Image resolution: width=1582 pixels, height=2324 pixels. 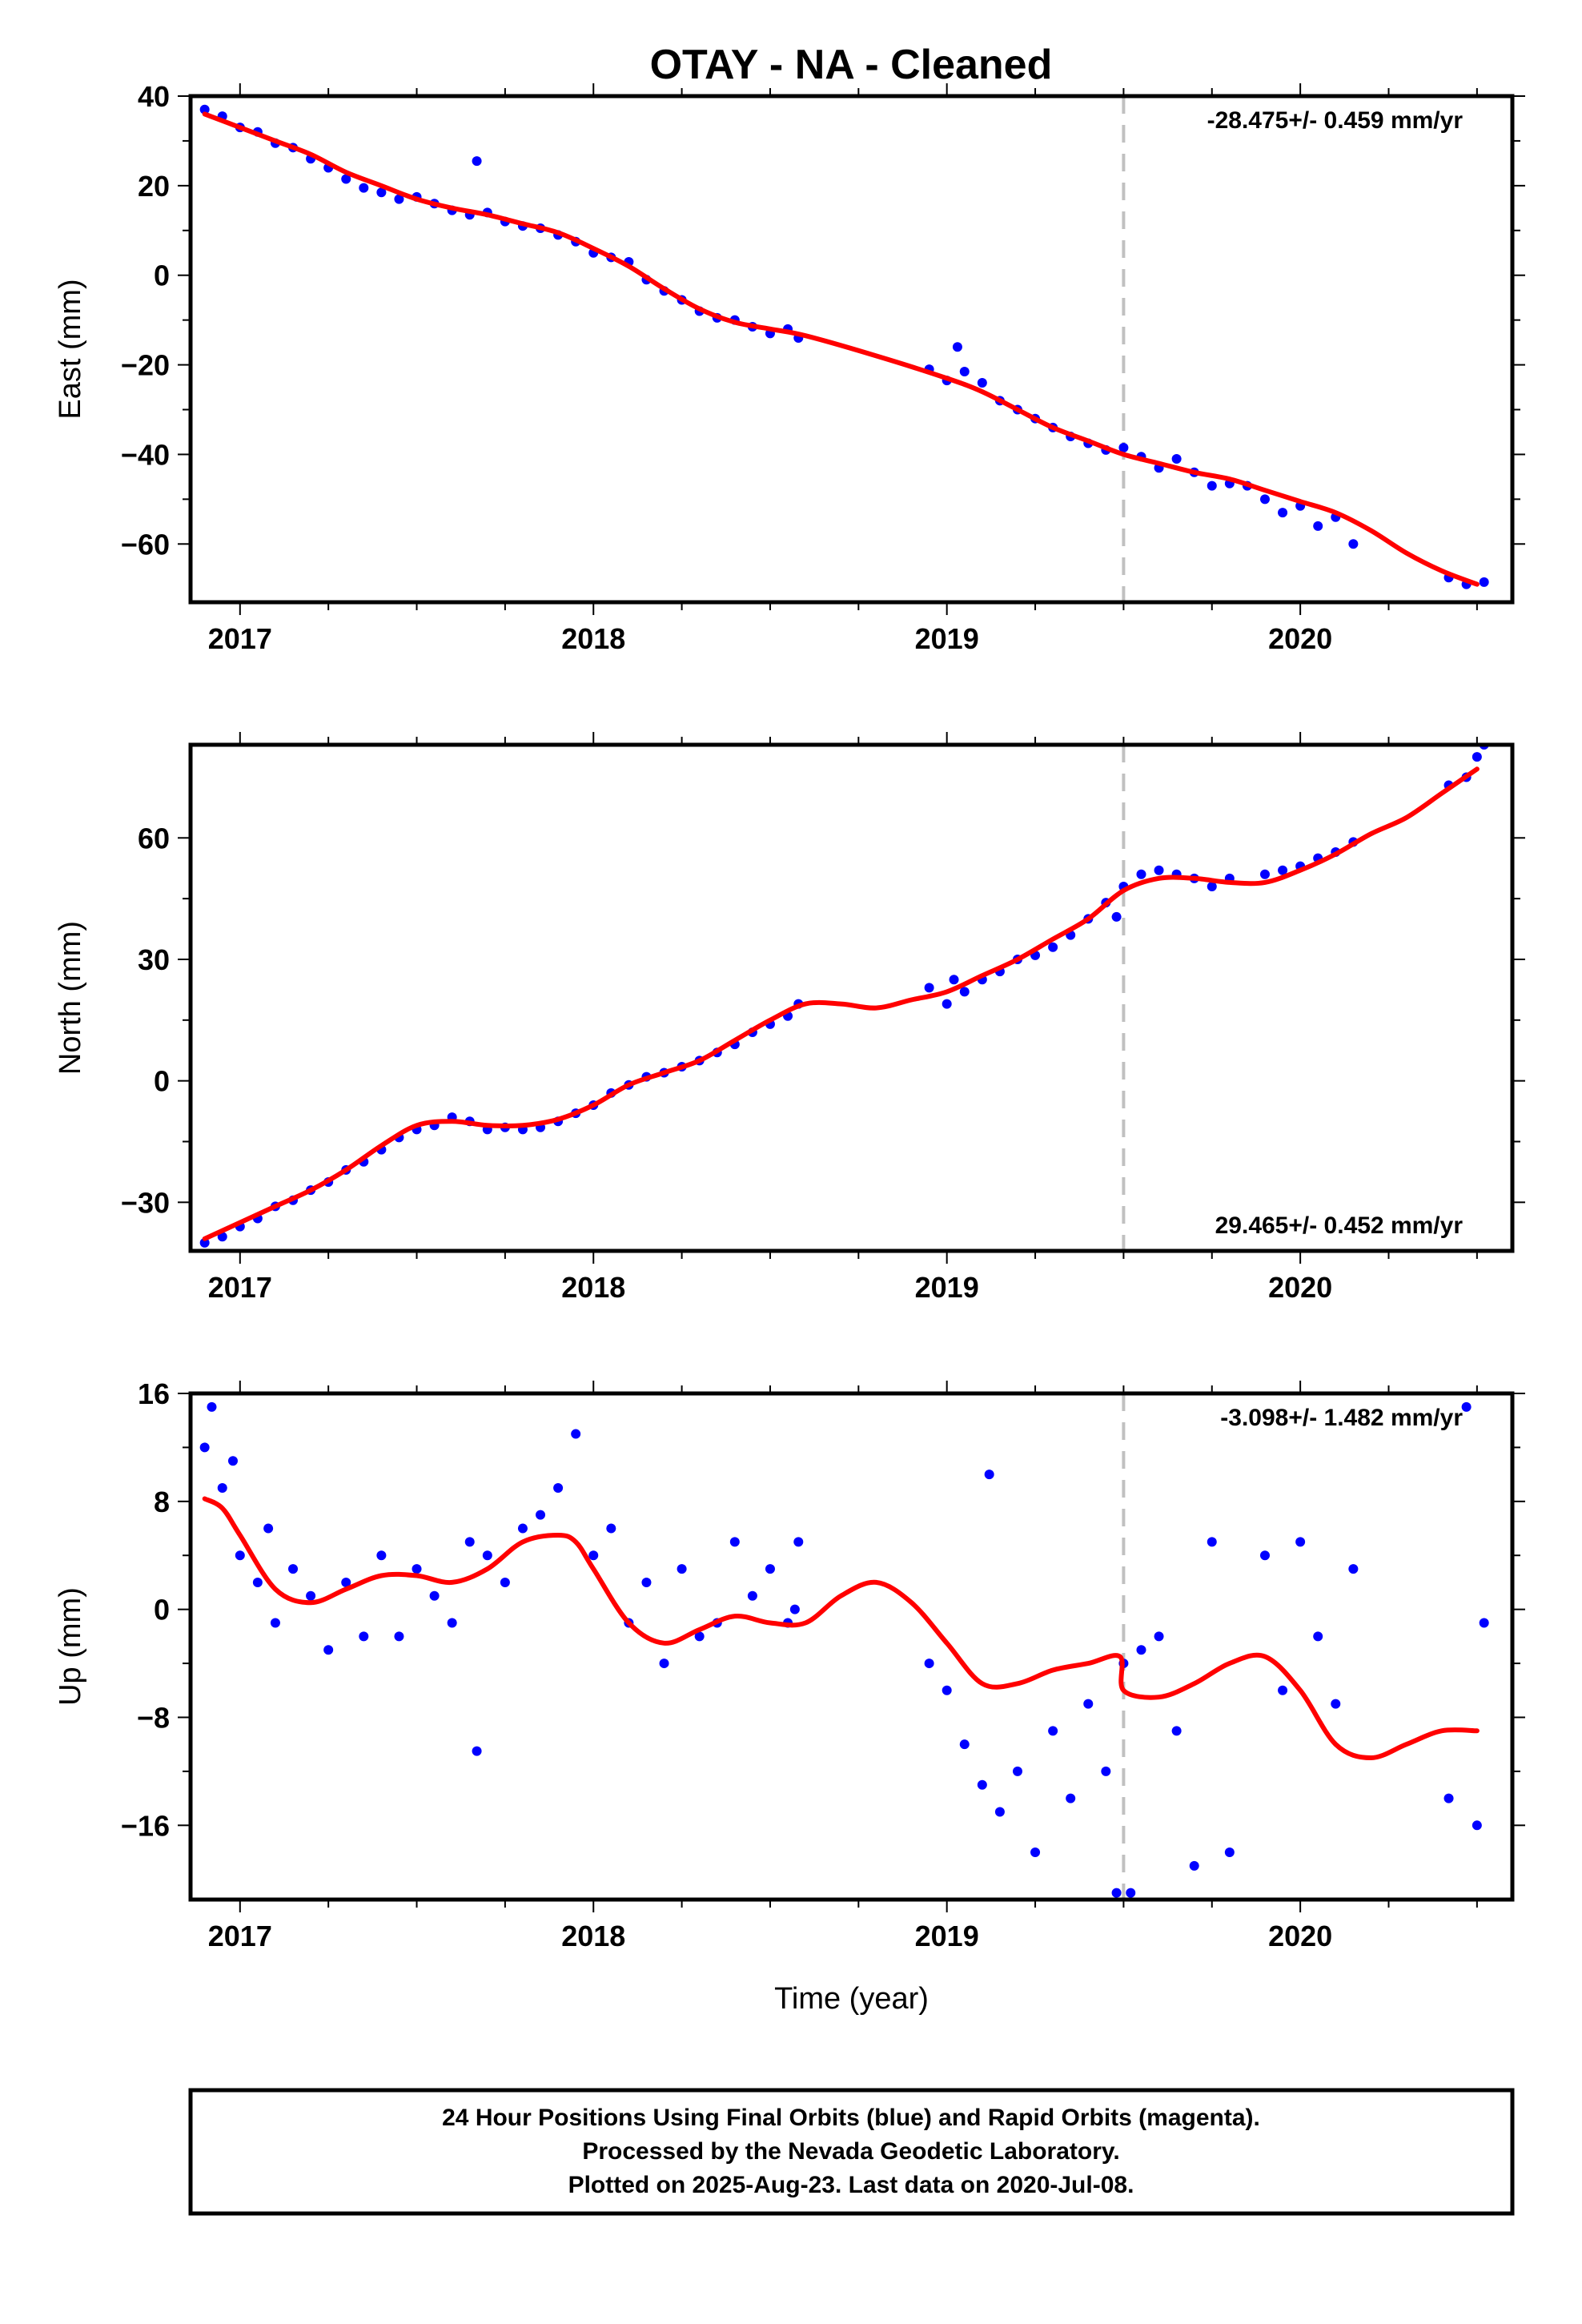 I want to click on y-axis-label: East (mm), so click(x=70, y=349).